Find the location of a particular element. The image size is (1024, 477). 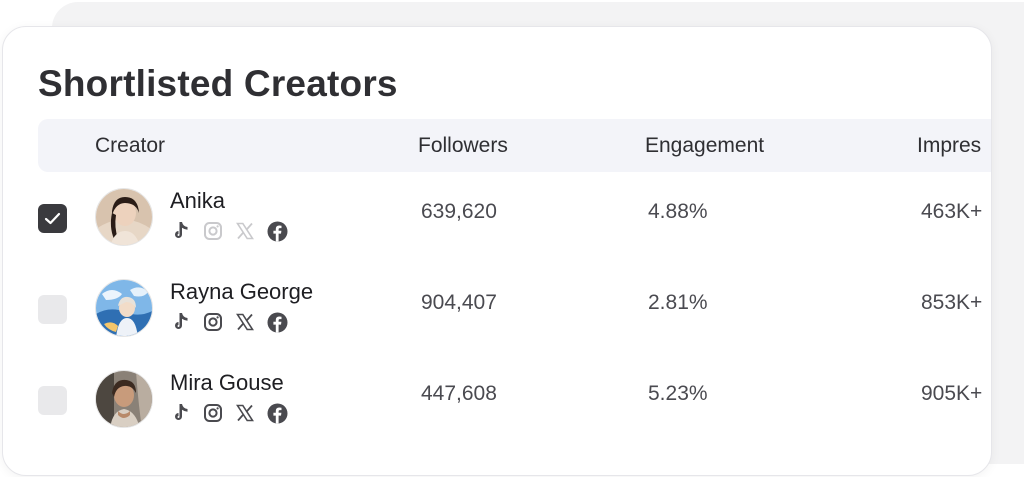

check-icon is located at coordinates (52, 218).